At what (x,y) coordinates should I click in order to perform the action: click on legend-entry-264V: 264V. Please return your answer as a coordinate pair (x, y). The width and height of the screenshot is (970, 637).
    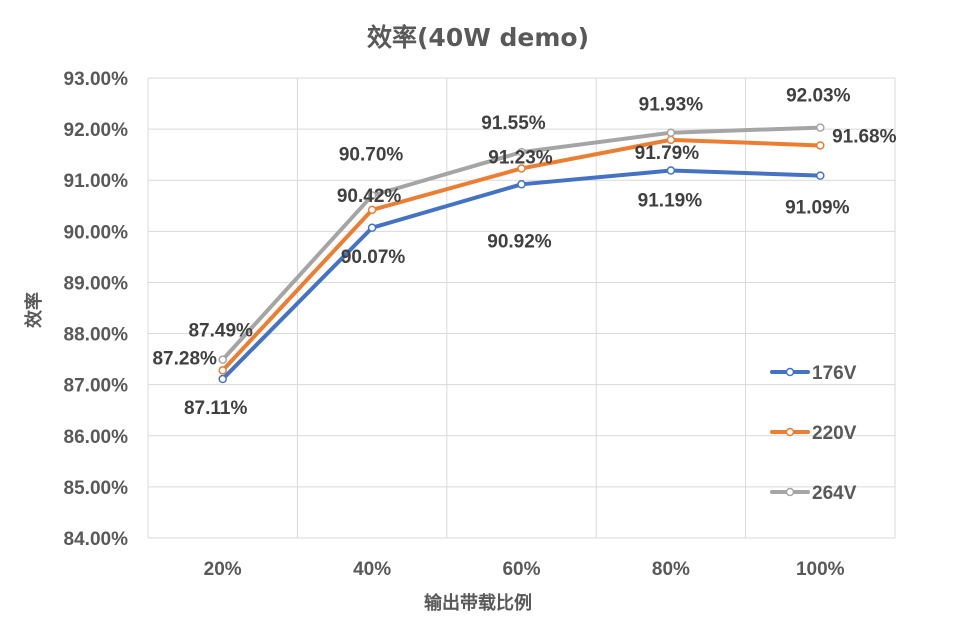
    Looking at the image, I should click on (813, 493).